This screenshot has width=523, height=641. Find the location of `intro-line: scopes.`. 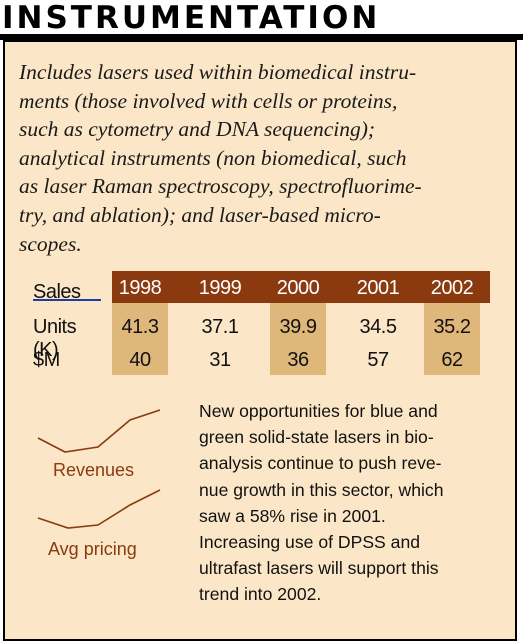

intro-line: scopes. is located at coordinates (50, 243).